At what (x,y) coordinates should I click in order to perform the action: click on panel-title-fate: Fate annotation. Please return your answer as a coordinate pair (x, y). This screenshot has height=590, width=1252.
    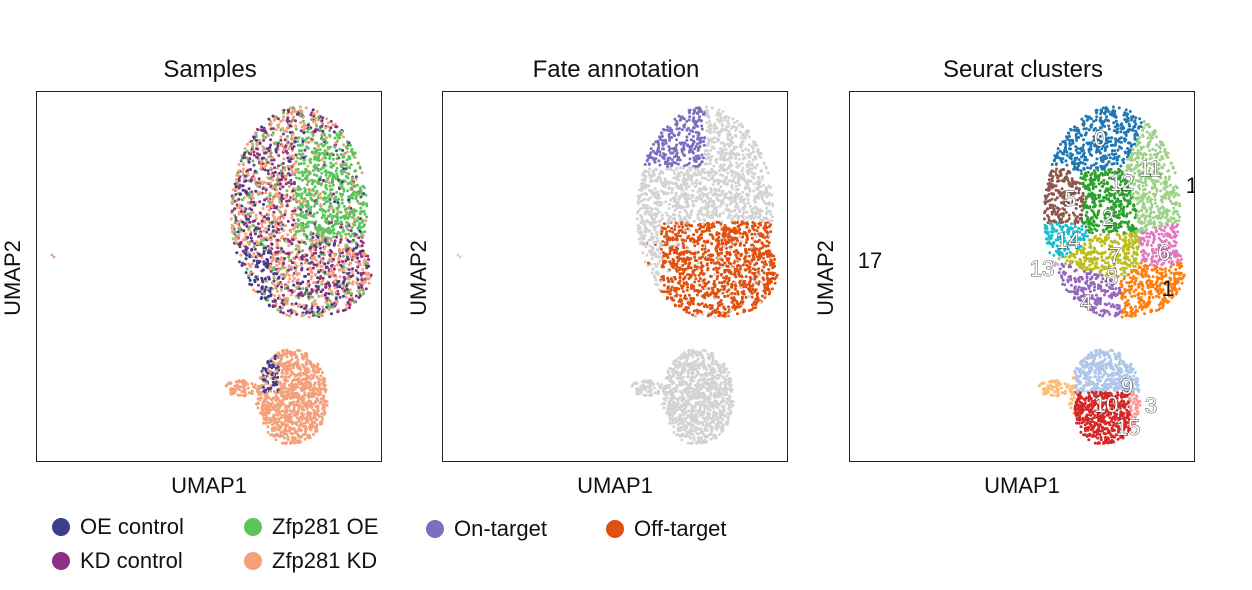
    Looking at the image, I should click on (616, 69).